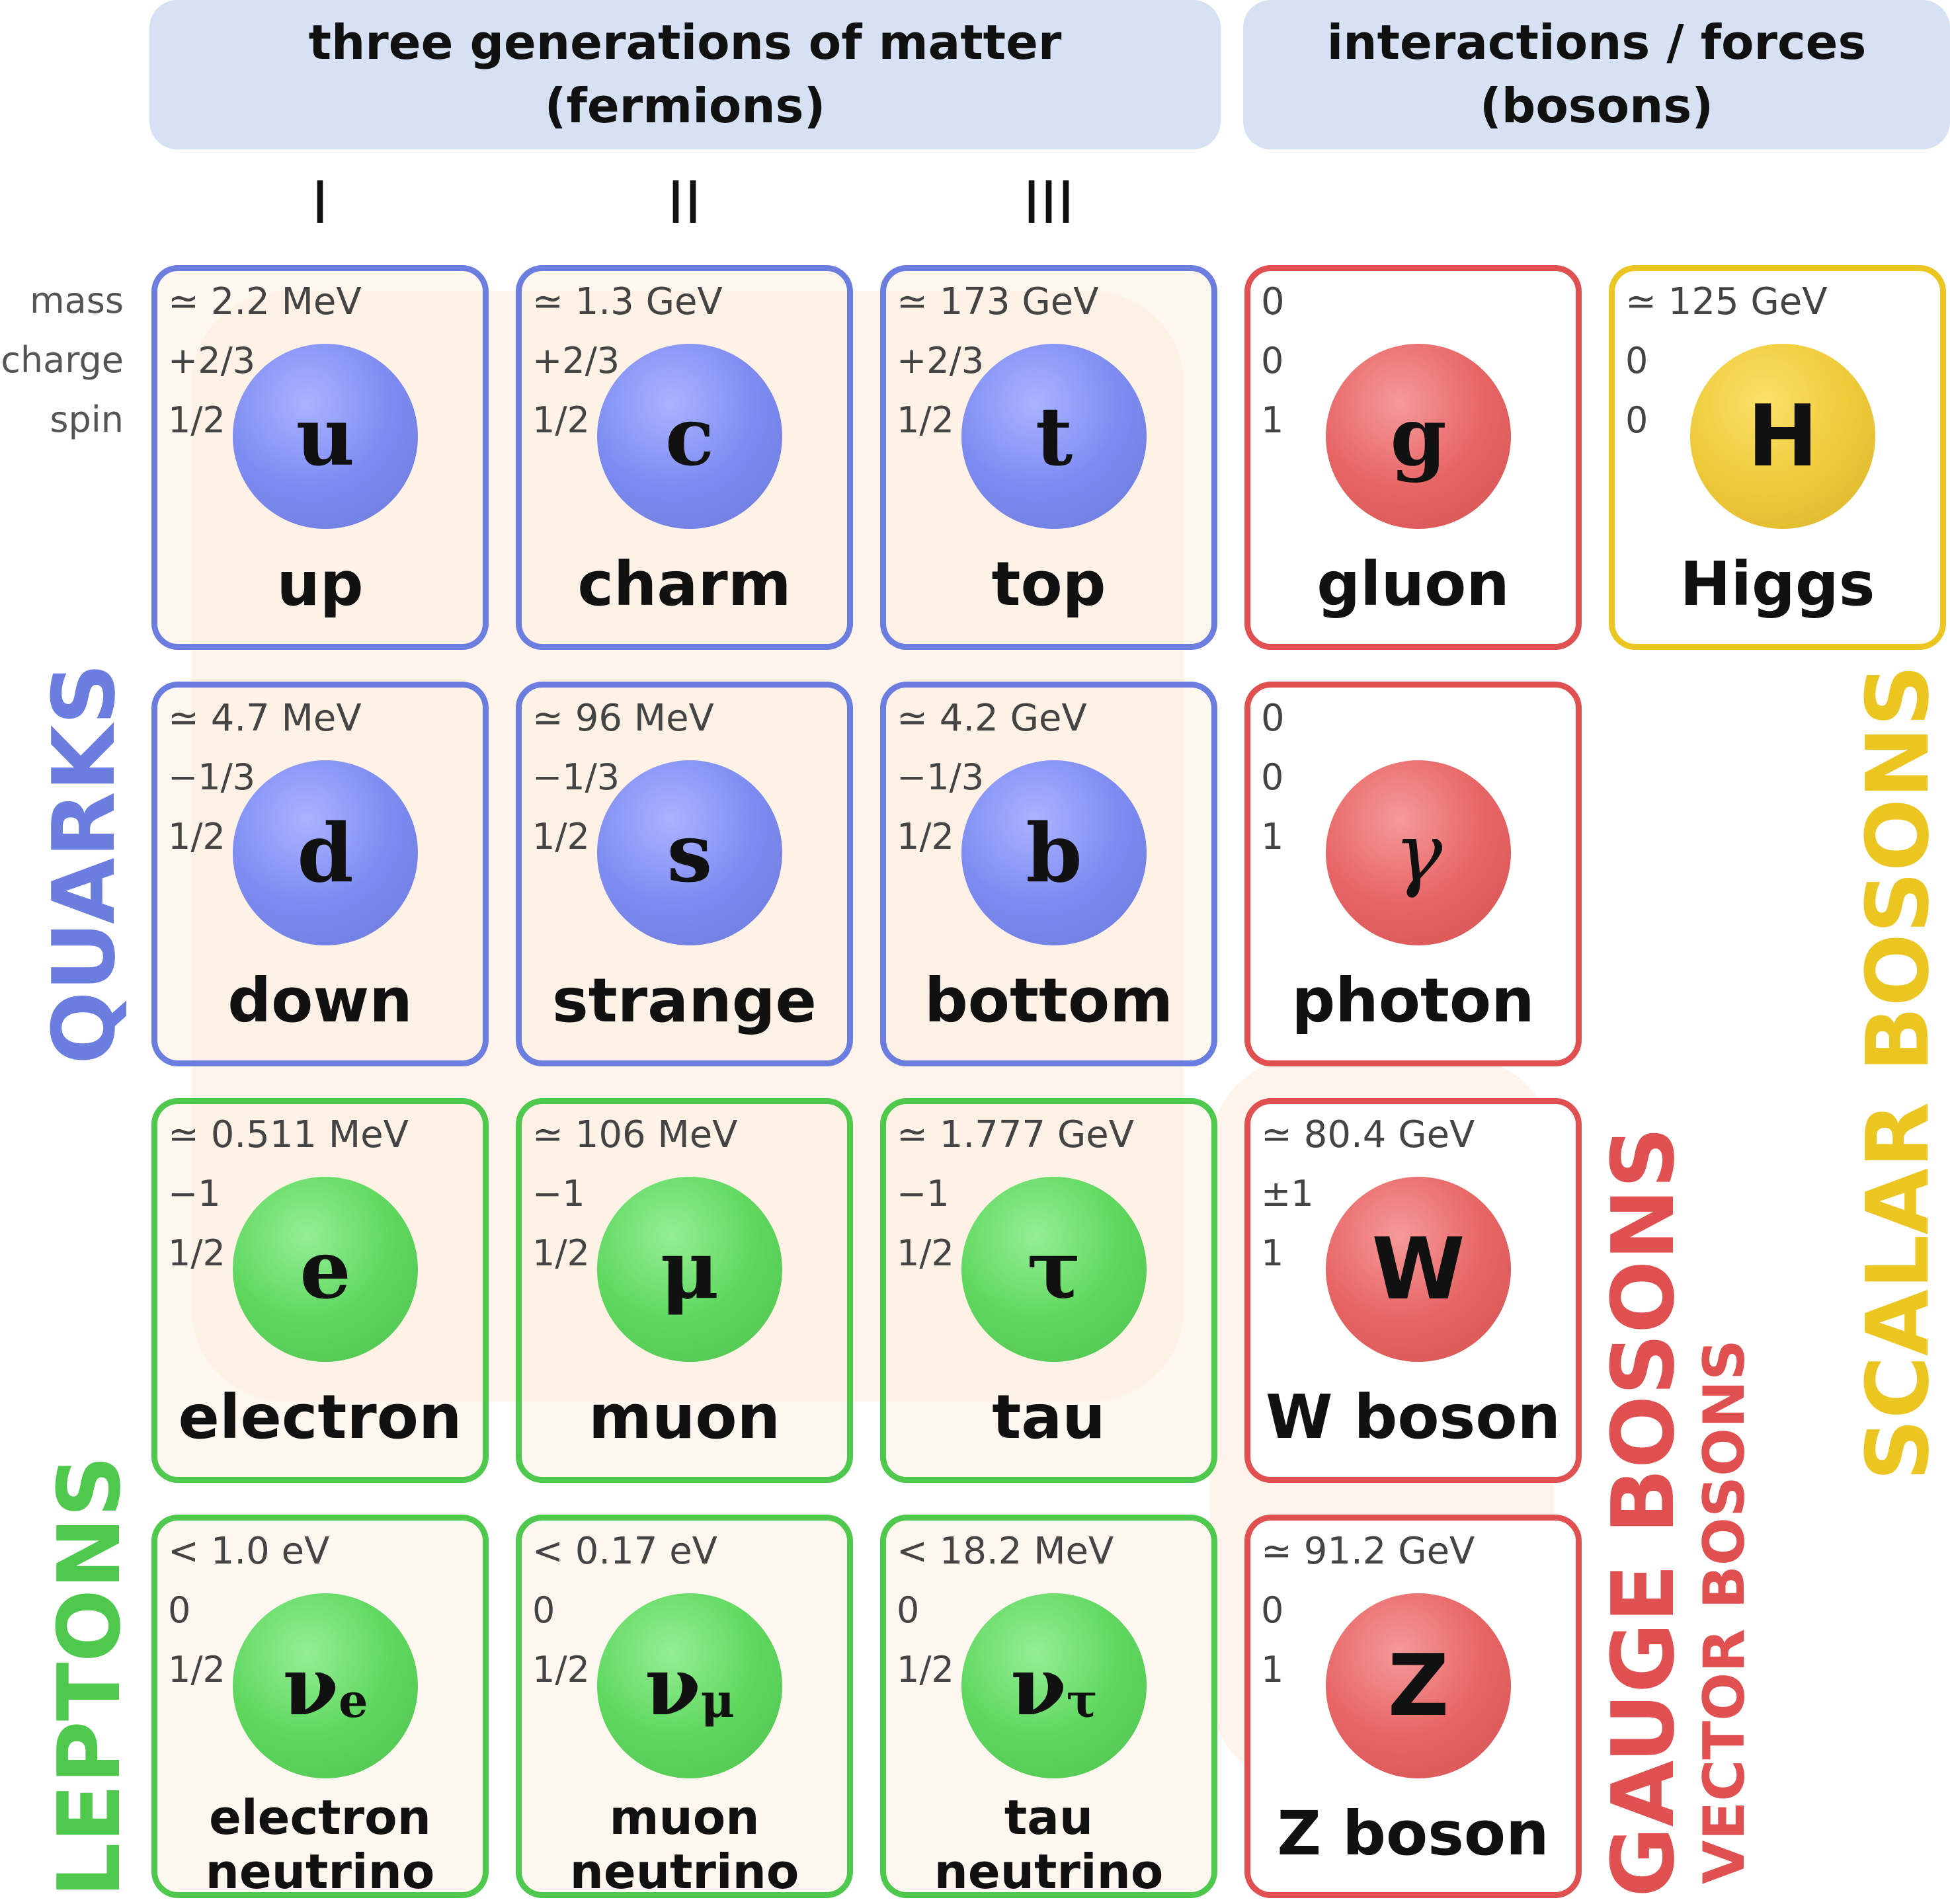 The width and height of the screenshot is (1950, 1904). I want to click on particle-name: electron neutrino, so click(320, 1844).